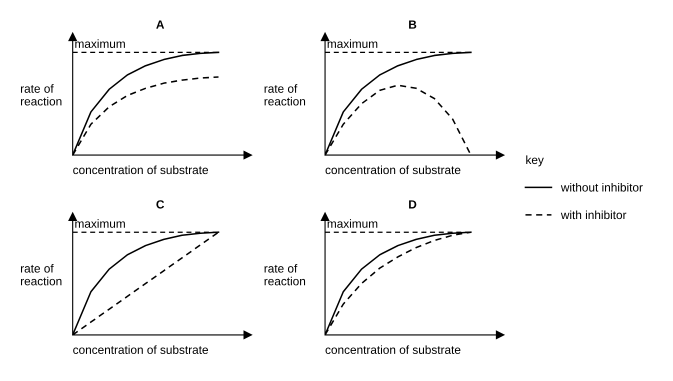  I want to click on chart-title: A, so click(160, 24).